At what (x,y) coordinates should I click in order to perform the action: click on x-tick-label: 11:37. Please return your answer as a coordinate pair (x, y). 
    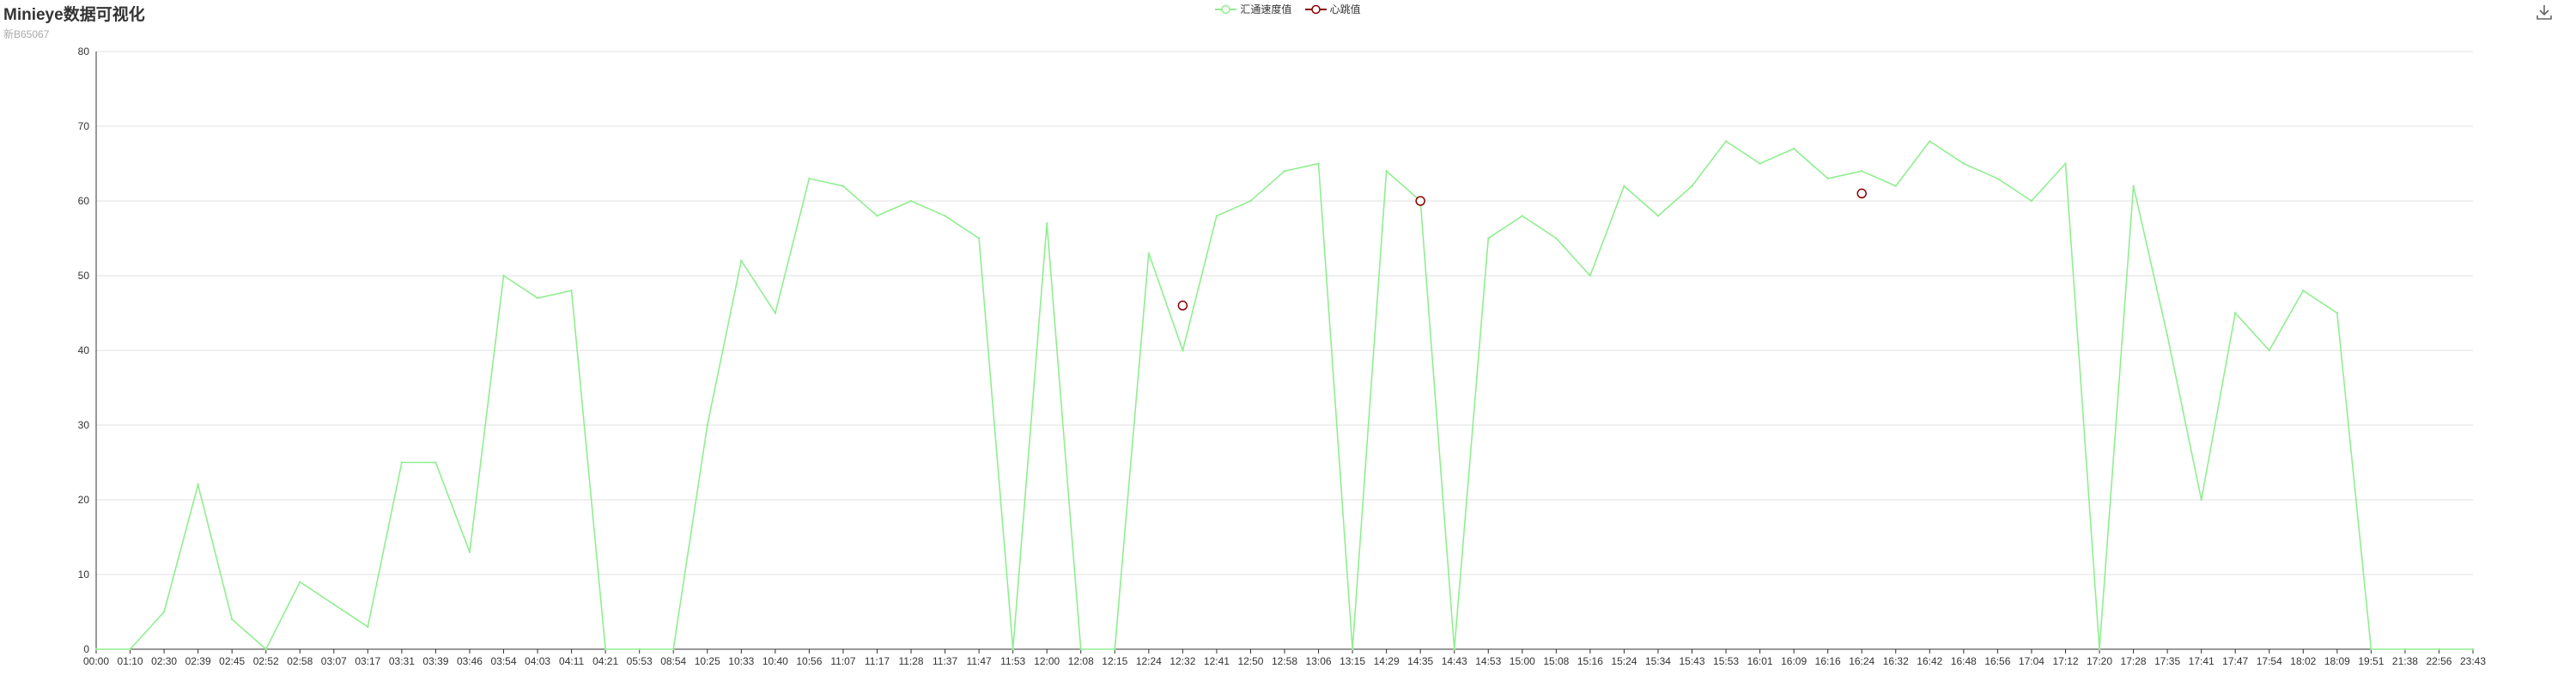
    Looking at the image, I should click on (945, 661).